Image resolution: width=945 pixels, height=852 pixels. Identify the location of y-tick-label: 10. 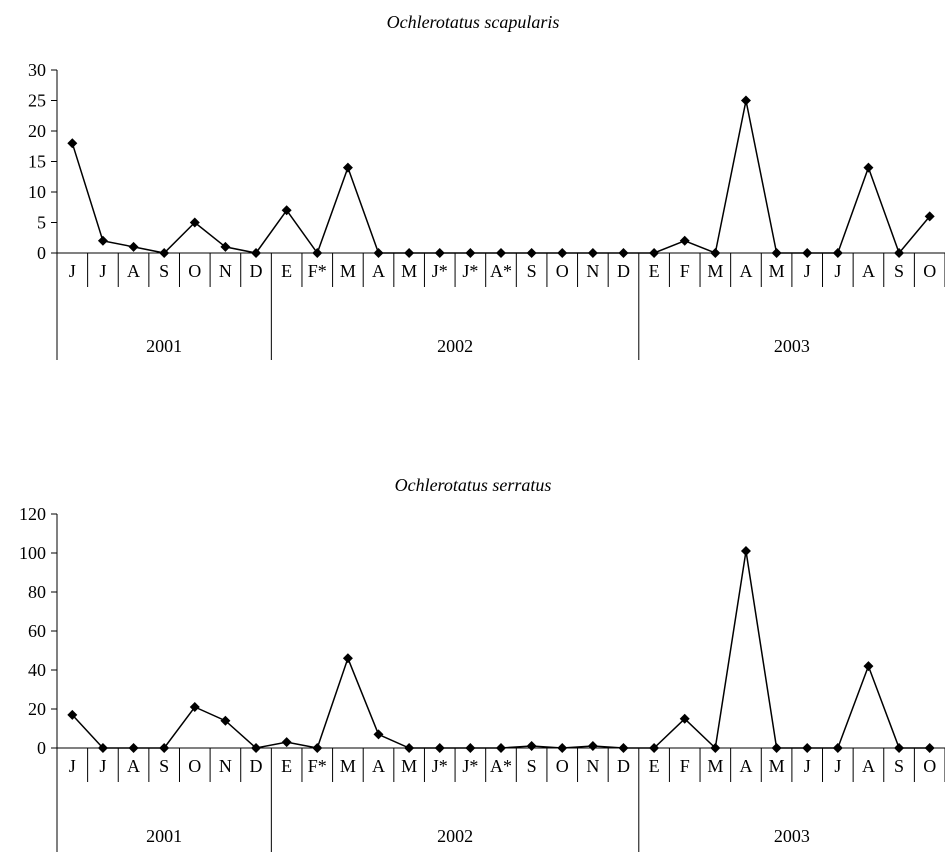
(37, 192).